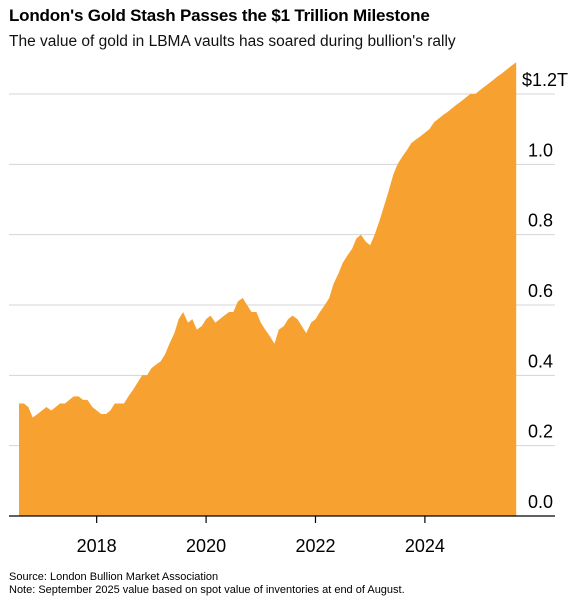  What do you see at coordinates (261, 519) in the screenshot?
I see `x-axis-ticks` at bounding box center [261, 519].